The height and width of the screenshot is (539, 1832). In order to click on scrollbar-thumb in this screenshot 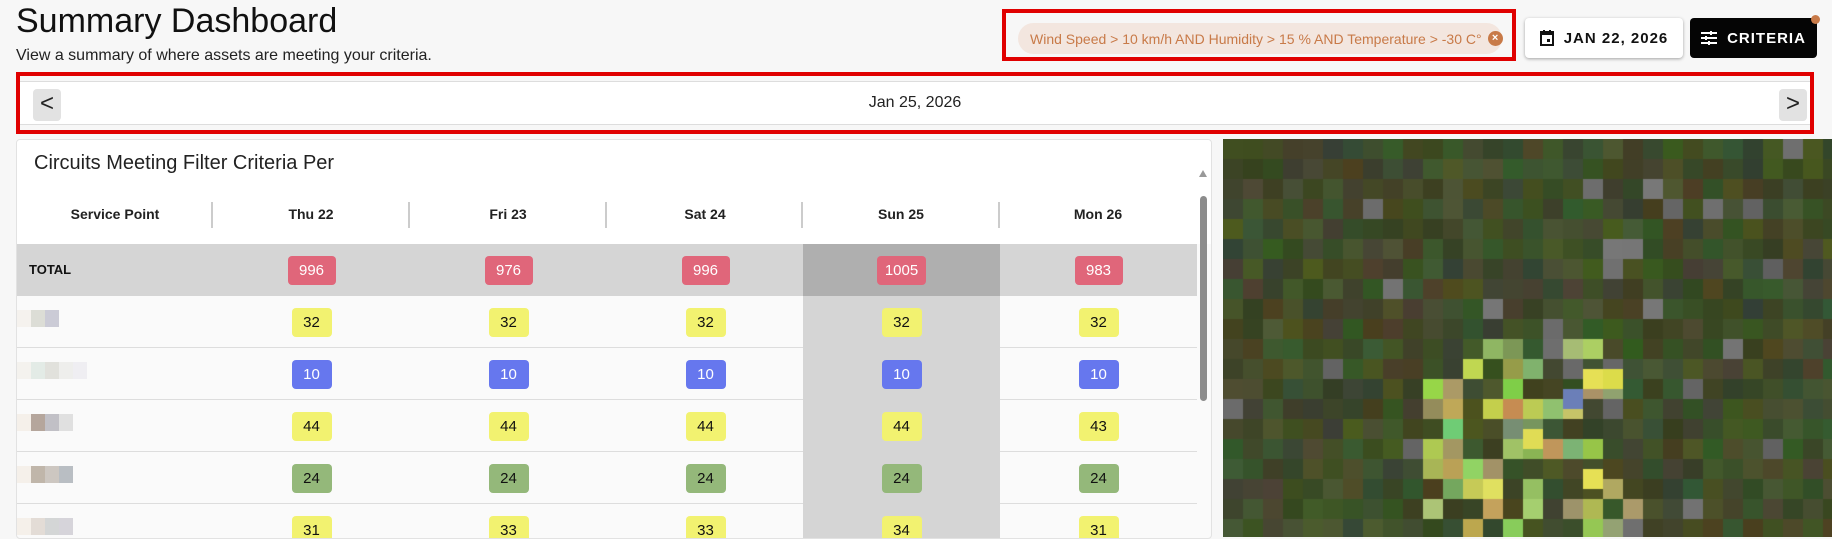, I will do `click(1203, 298)`.